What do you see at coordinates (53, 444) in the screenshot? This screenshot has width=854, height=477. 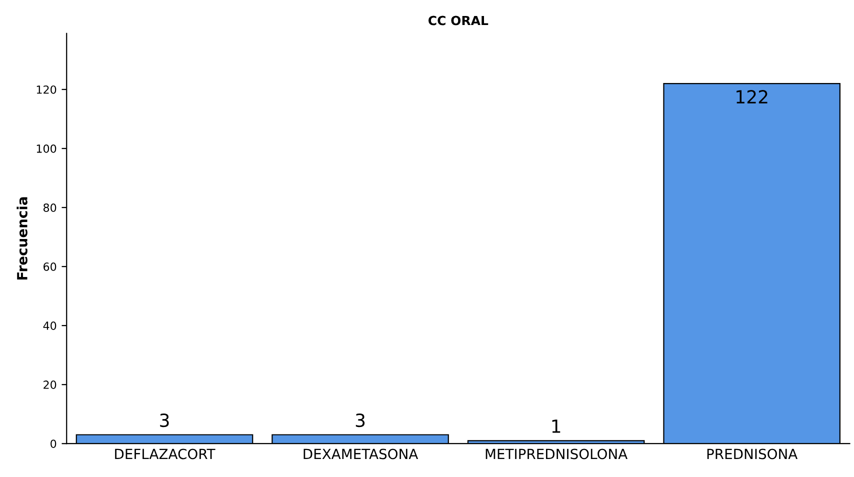 I see `y-tick-label: 0` at bounding box center [53, 444].